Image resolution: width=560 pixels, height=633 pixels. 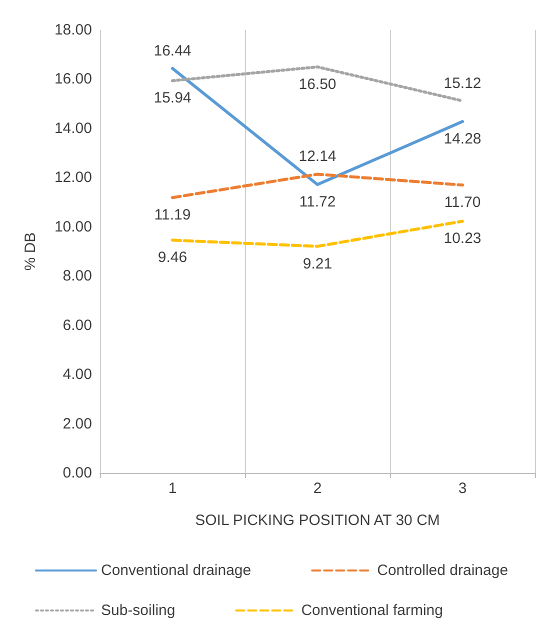 What do you see at coordinates (73, 177) in the screenshot?
I see `y-tick-label: 12.00` at bounding box center [73, 177].